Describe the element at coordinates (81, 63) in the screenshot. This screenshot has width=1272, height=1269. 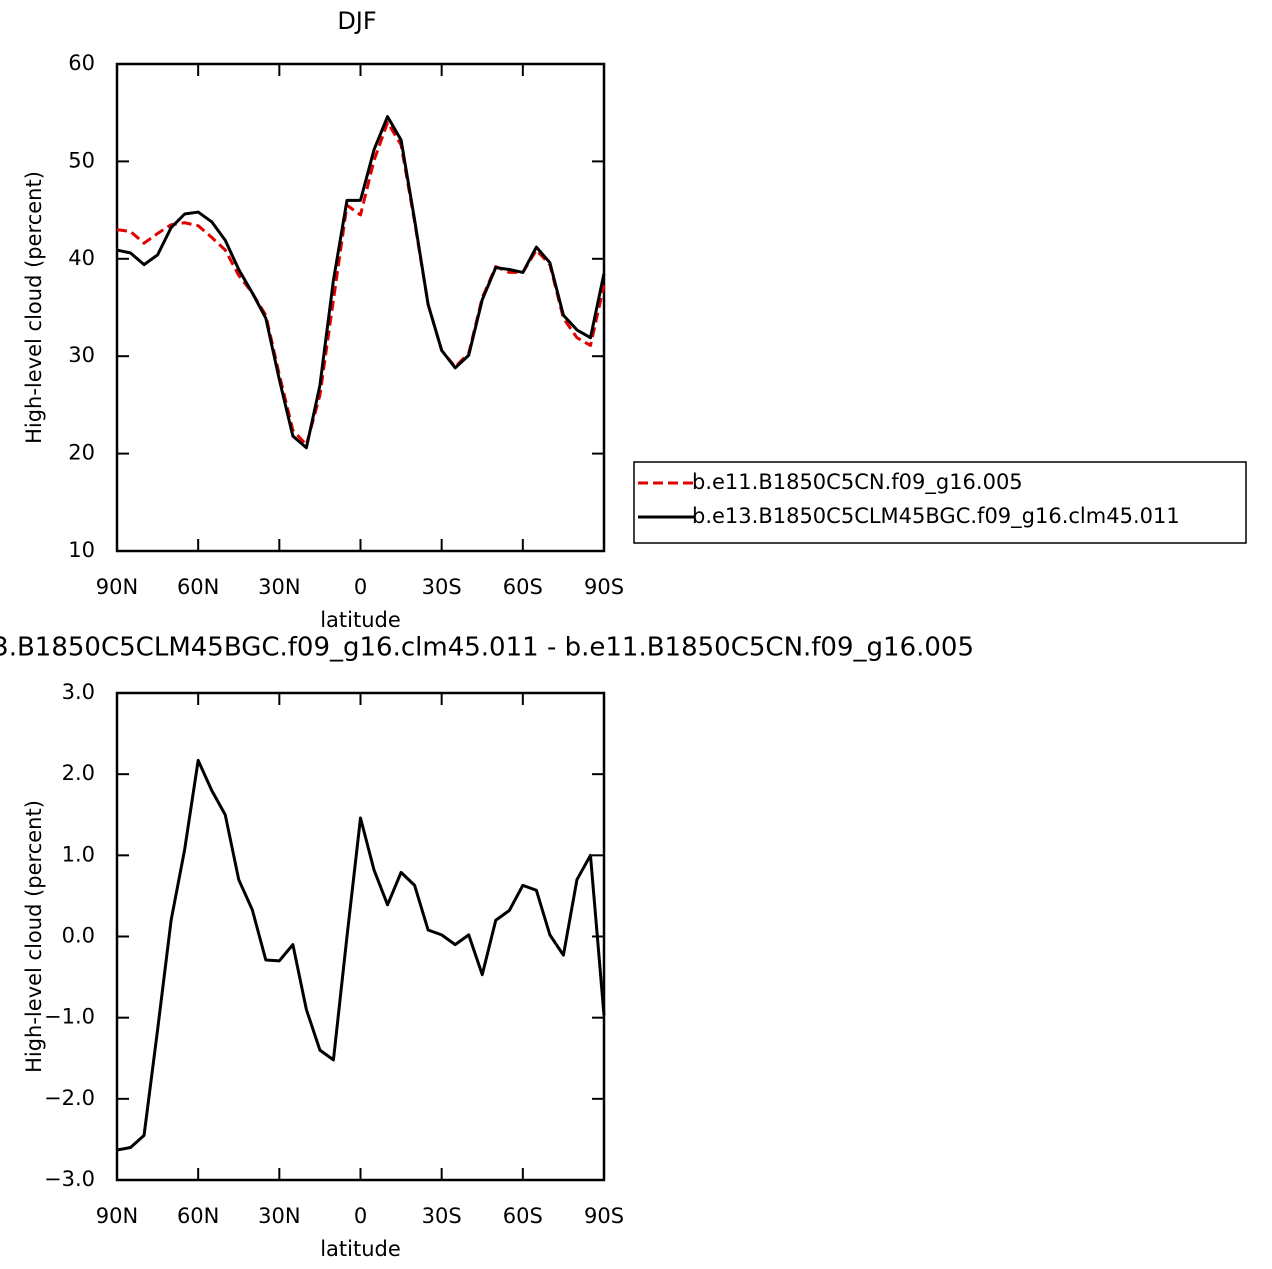
I see `y-tick-label: 60` at that location.